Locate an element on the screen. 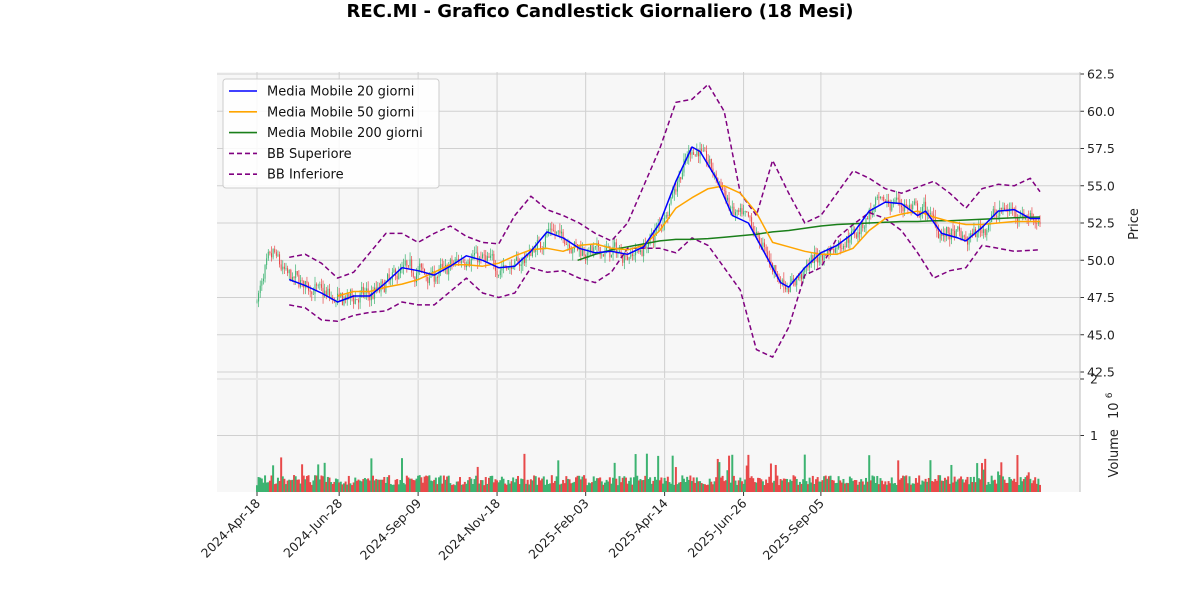  date-tick-label: 2024-Jun-28 is located at coordinates (312, 527).